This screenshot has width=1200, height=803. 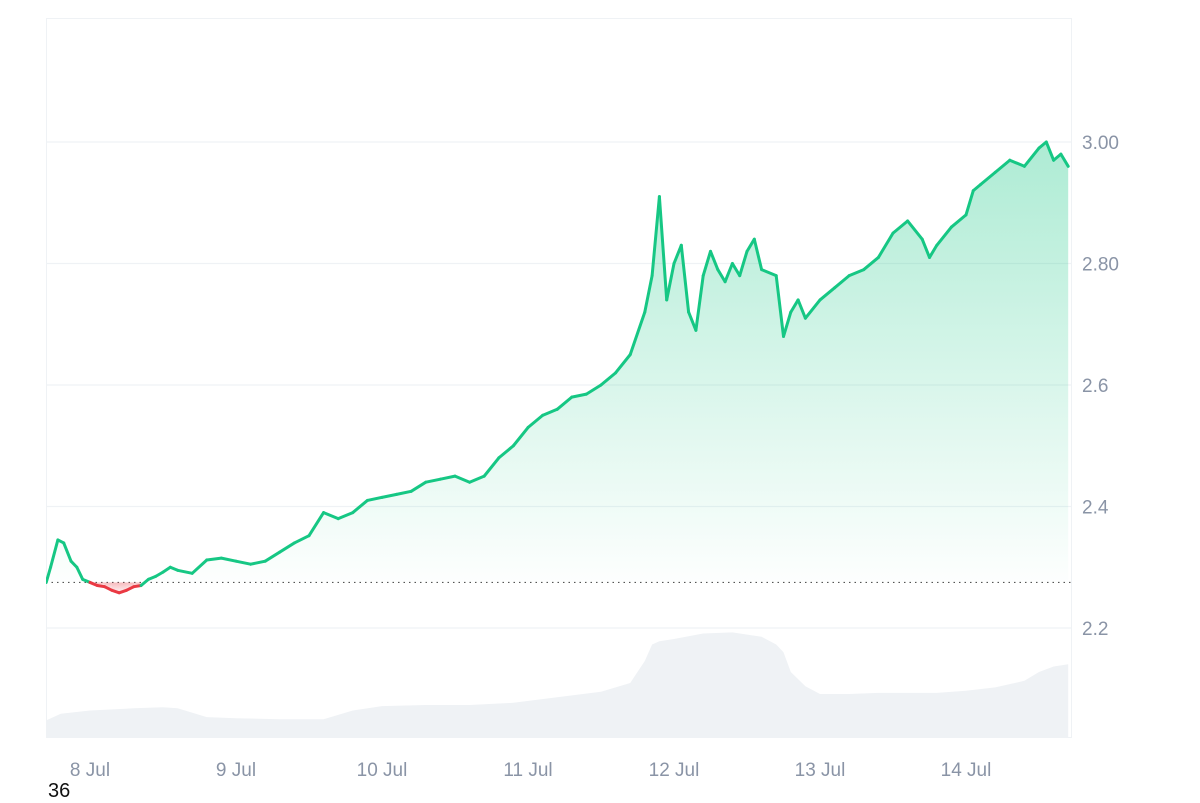 I want to click on x-tick-label: 14 Jul, so click(x=966, y=770).